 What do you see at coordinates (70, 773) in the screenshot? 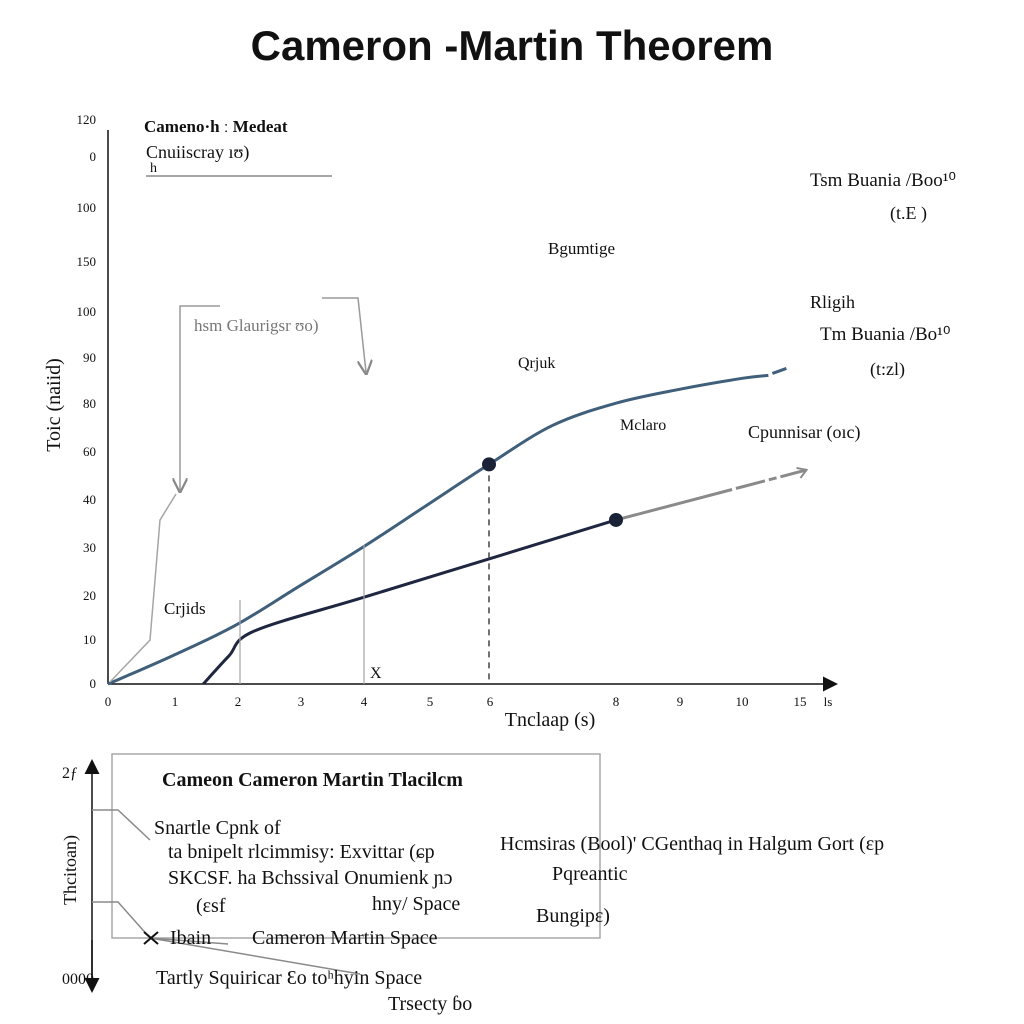
I see `panel-y-top: 2ƒ` at bounding box center [70, 773].